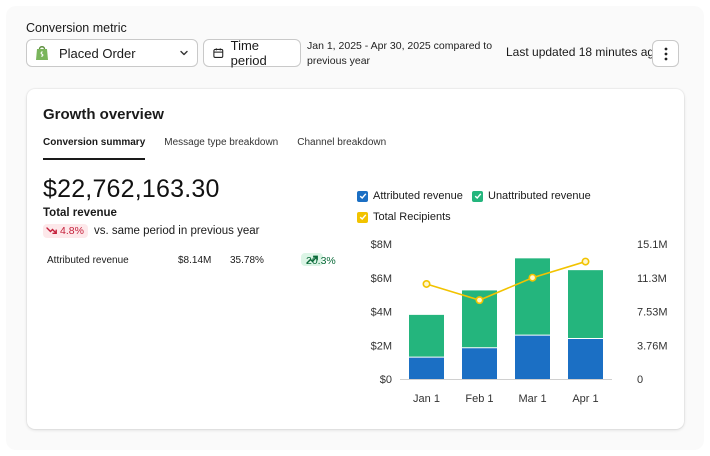  I want to click on y-axis-tick-right: 11.3M, so click(652, 279).